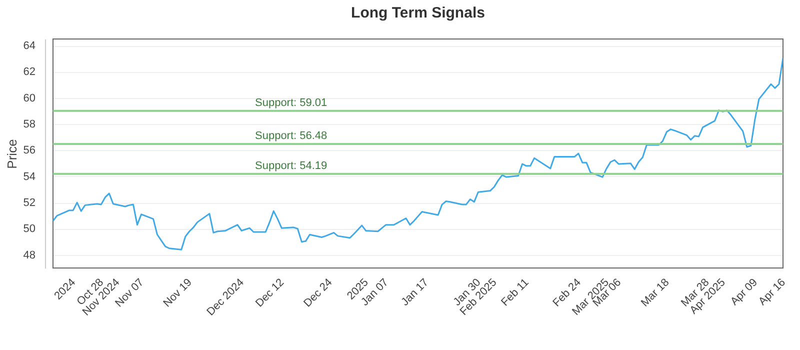 This screenshot has height=350, width=800. I want to click on x-tick-label: Dec 12, so click(270, 293).